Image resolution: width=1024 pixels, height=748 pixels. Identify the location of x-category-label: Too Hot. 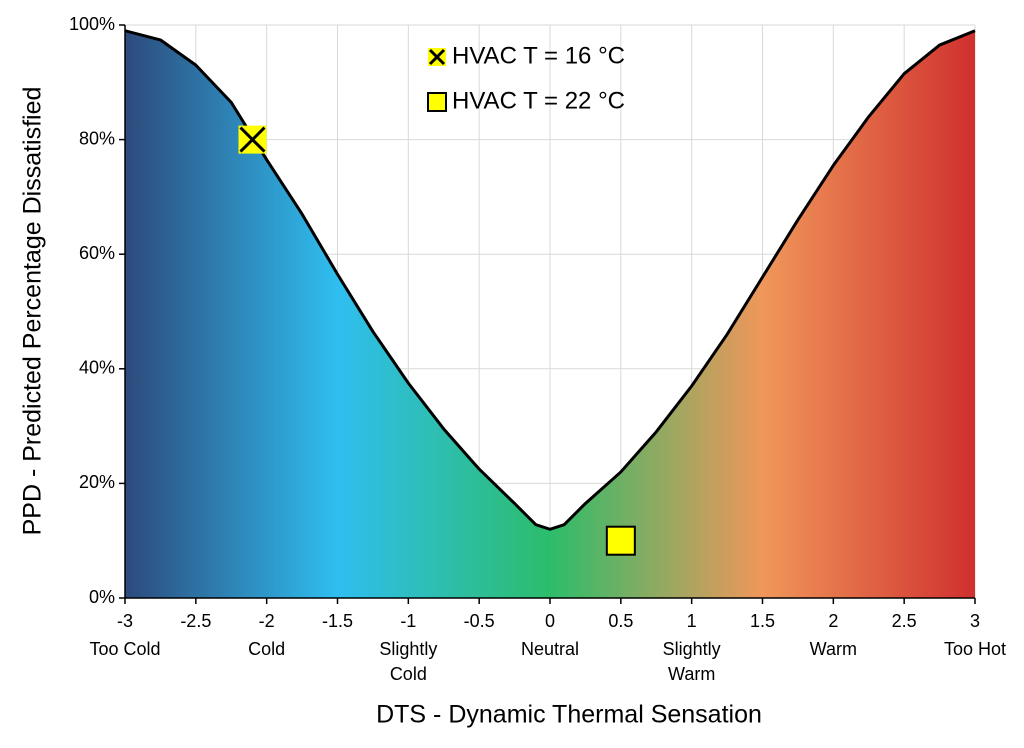
(975, 649).